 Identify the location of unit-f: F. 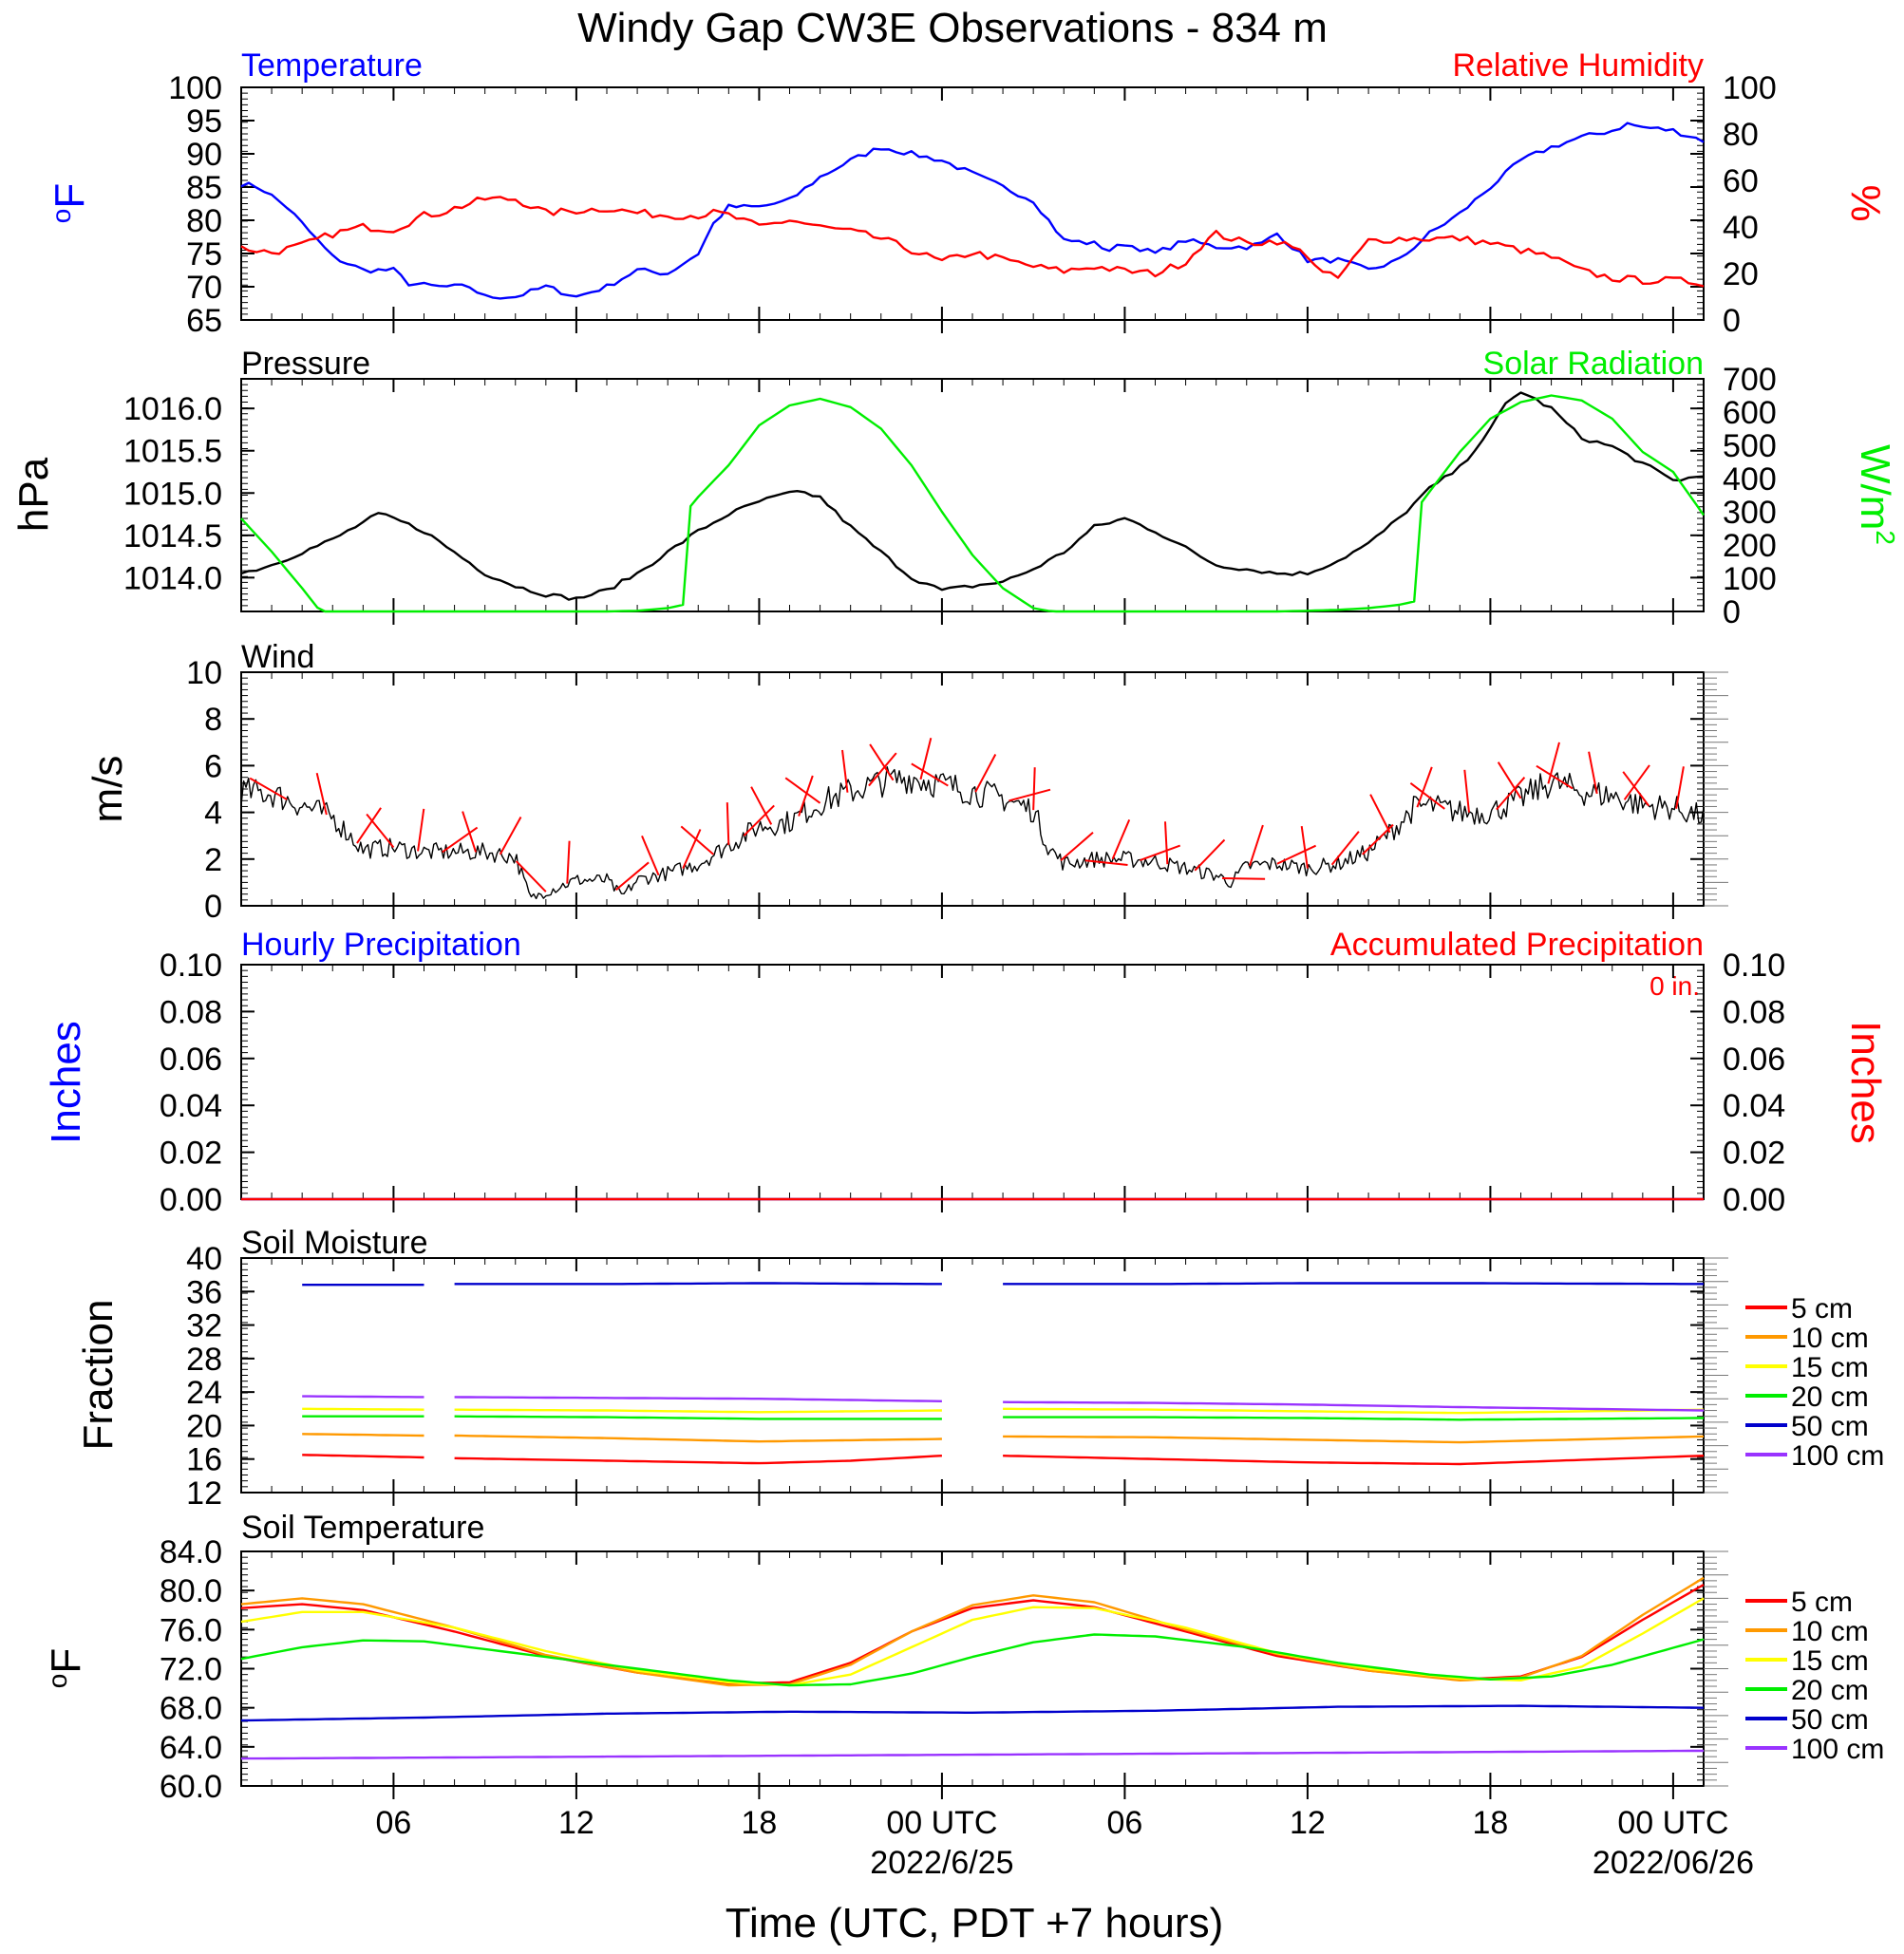
(70, 196).